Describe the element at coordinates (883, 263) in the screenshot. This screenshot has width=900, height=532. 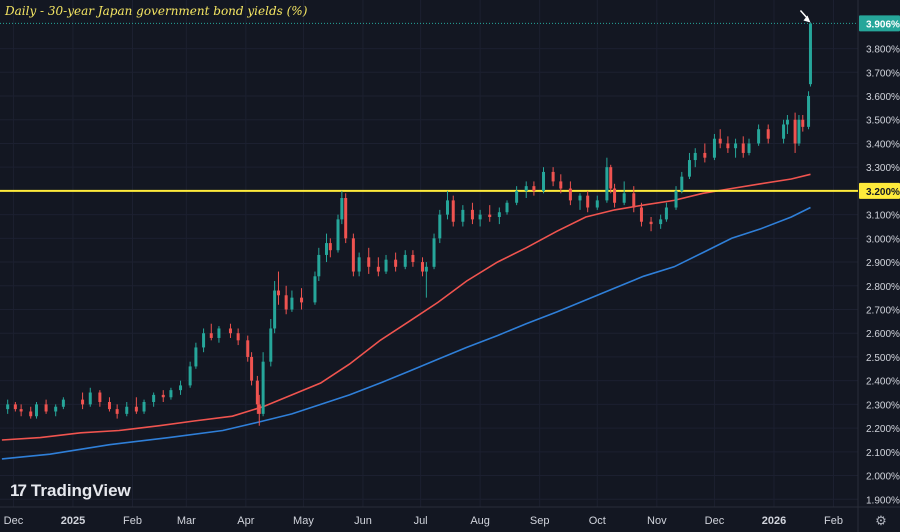
I see `y-tick-label: 2.900%` at that location.